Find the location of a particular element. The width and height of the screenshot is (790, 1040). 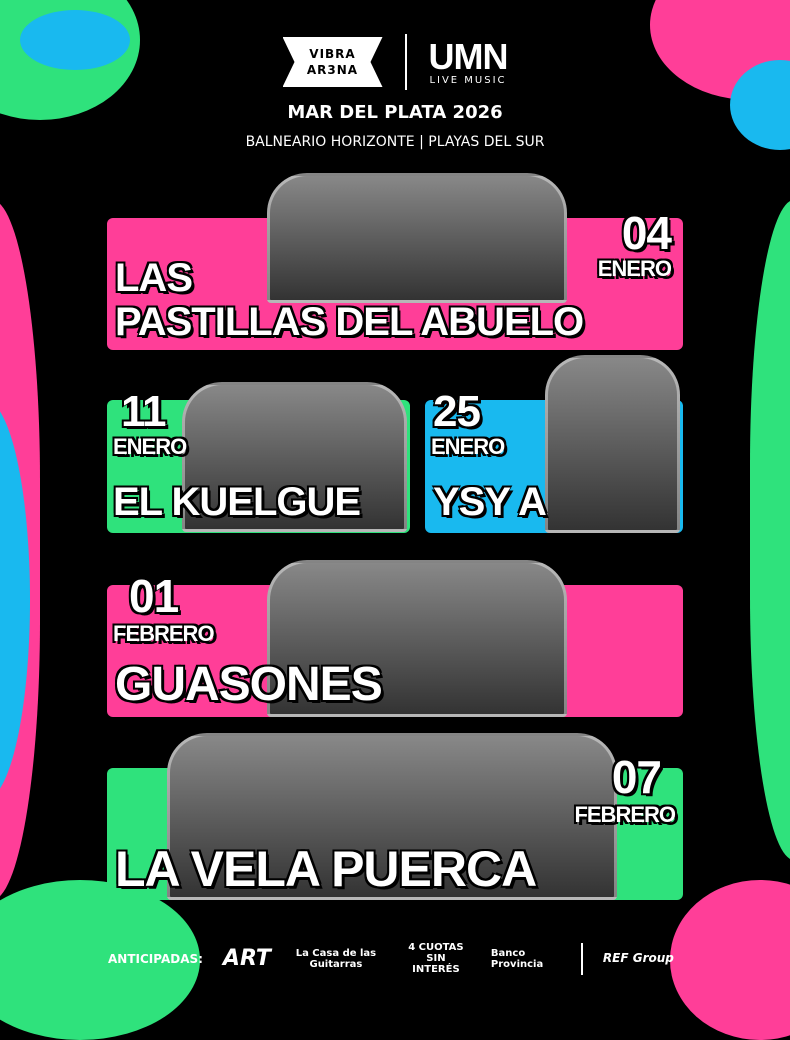

show-day: 04 is located at coordinates (646, 233).